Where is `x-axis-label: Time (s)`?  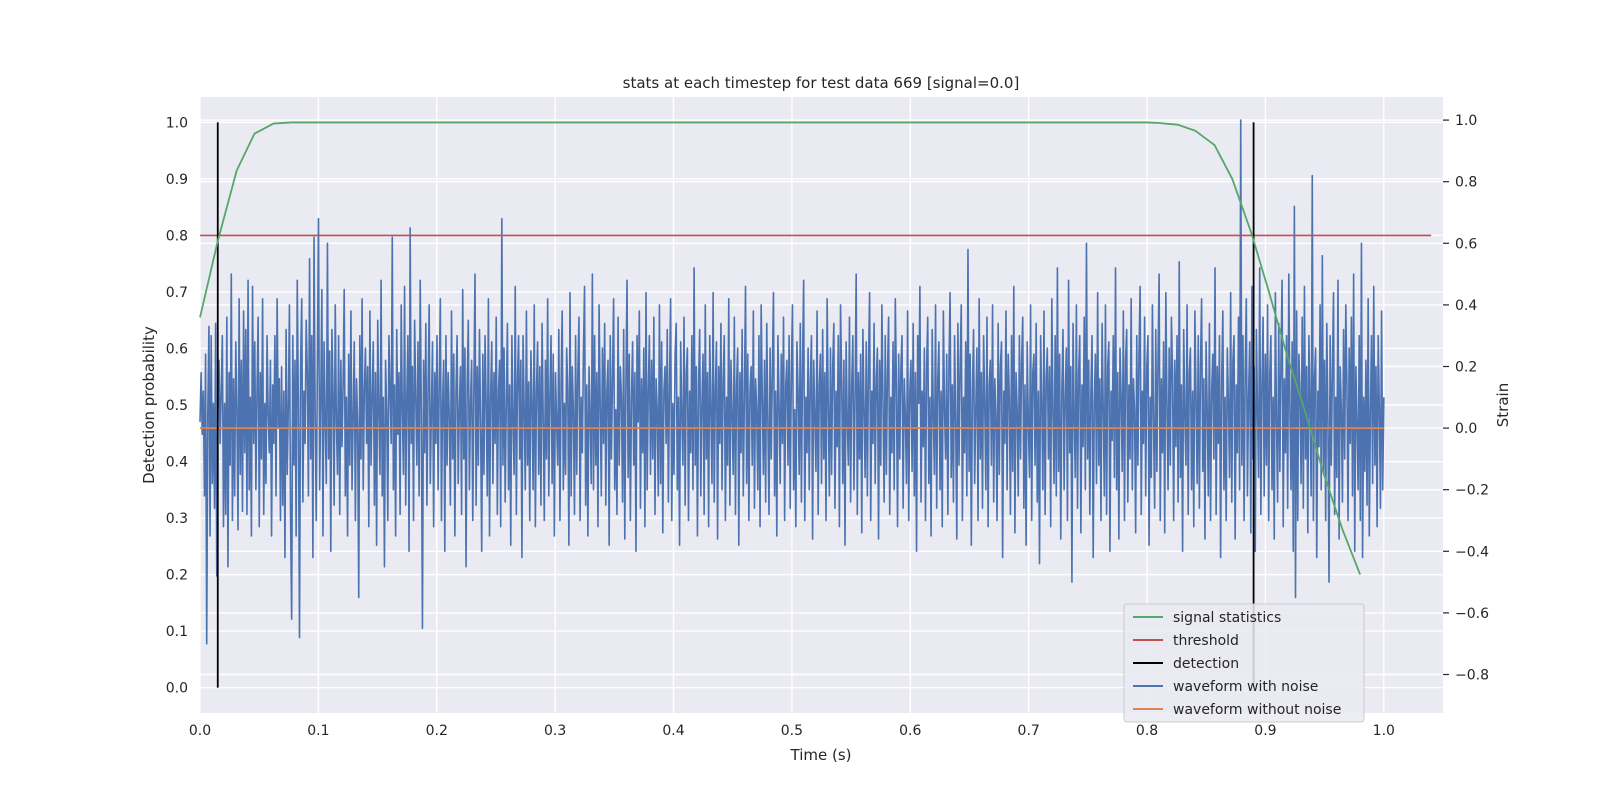 x-axis-label: Time (s) is located at coordinates (821, 755).